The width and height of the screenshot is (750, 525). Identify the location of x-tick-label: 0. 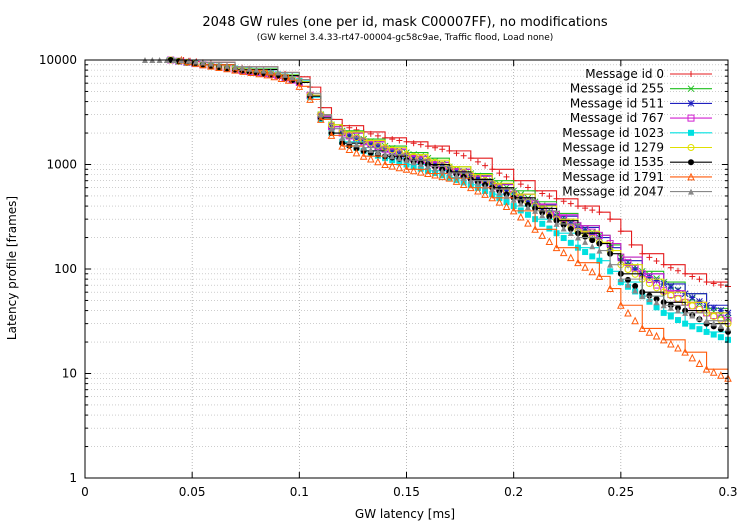
(85, 492).